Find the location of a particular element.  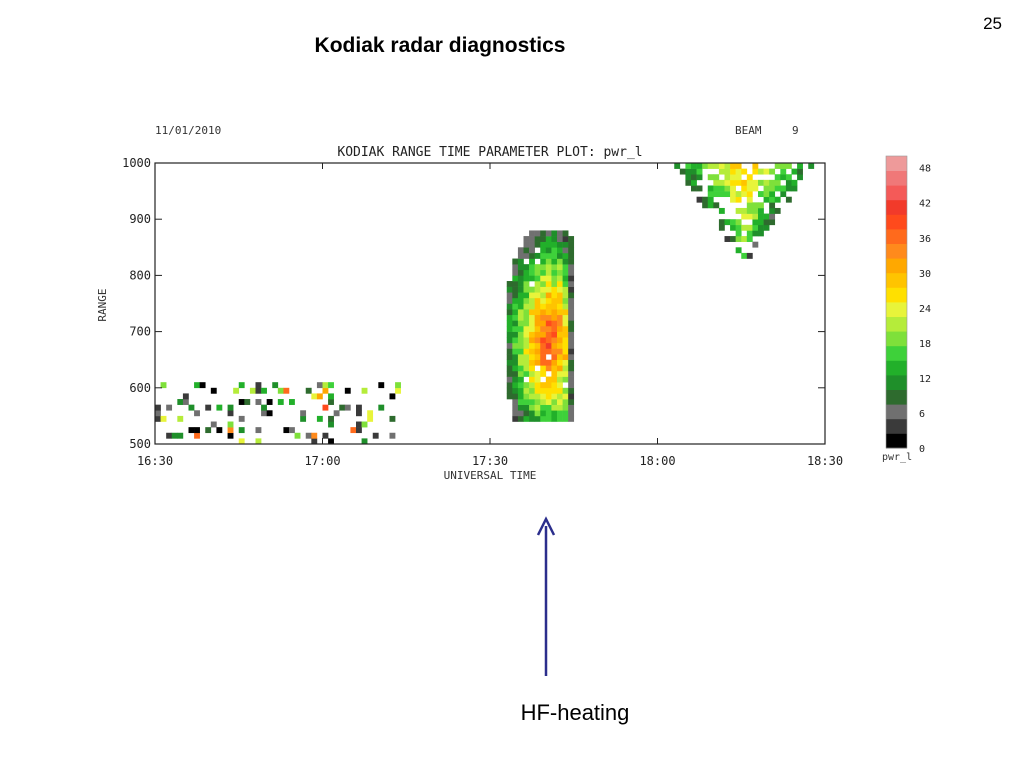

x-tick-label: 17:30 is located at coordinates (490, 461).